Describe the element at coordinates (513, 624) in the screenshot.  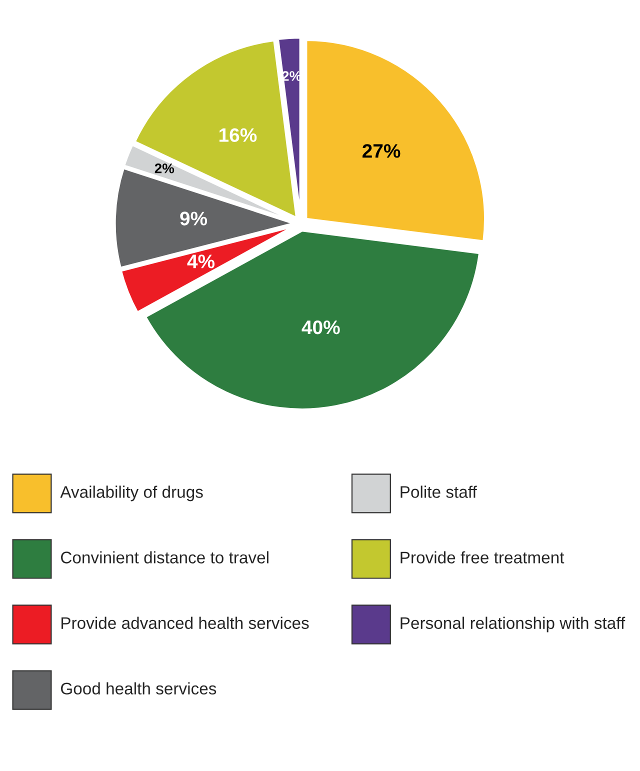
I see `legend-label: Personal relationship with staff` at that location.